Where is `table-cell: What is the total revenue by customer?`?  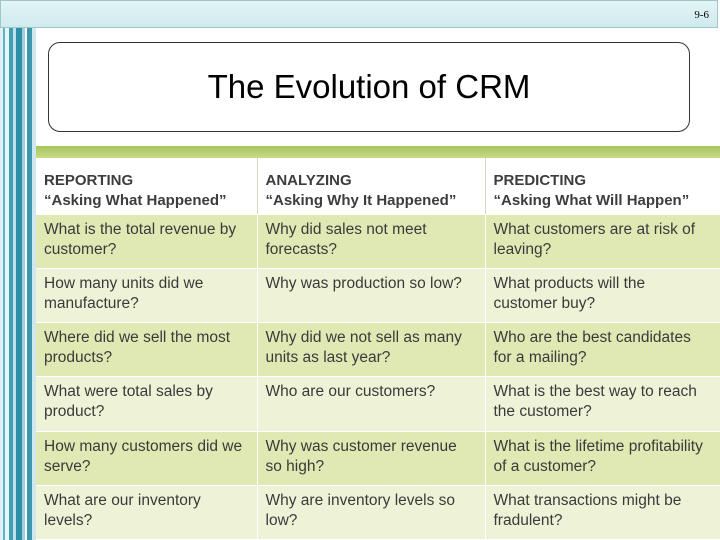
table-cell: What is the total revenue by customer? is located at coordinates (147, 241).